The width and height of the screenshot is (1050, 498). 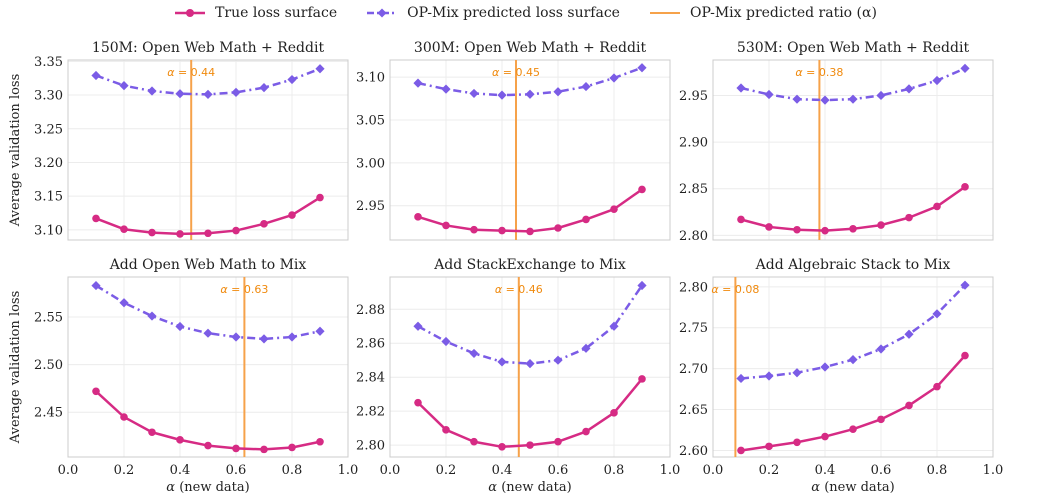 I want to click on y-tick-label: 2.85, so click(x=693, y=189).